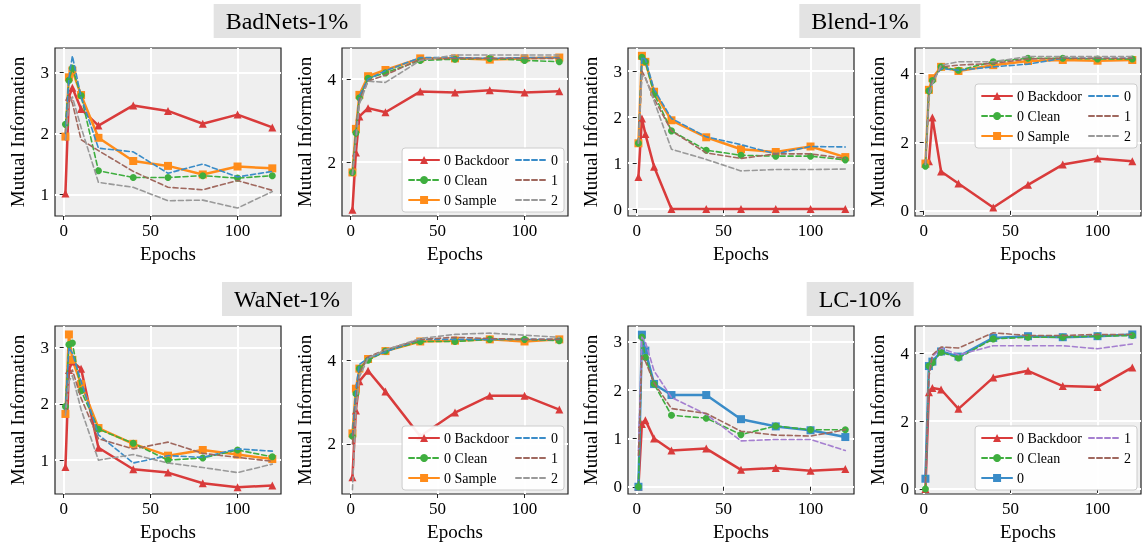  What do you see at coordinates (287, 21) in the screenshot?
I see `chart-title: BadNets-1%` at bounding box center [287, 21].